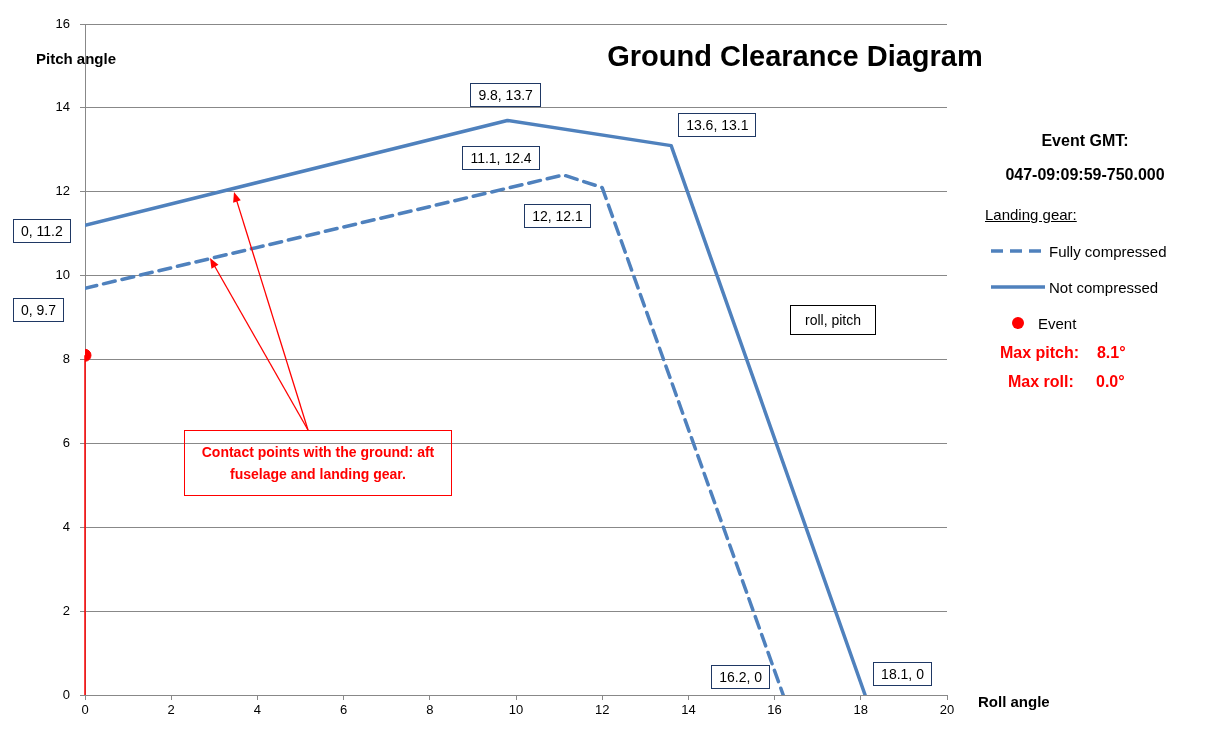 The height and width of the screenshot is (747, 1223). What do you see at coordinates (66, 359) in the screenshot?
I see `y-tick-label: 8` at bounding box center [66, 359].